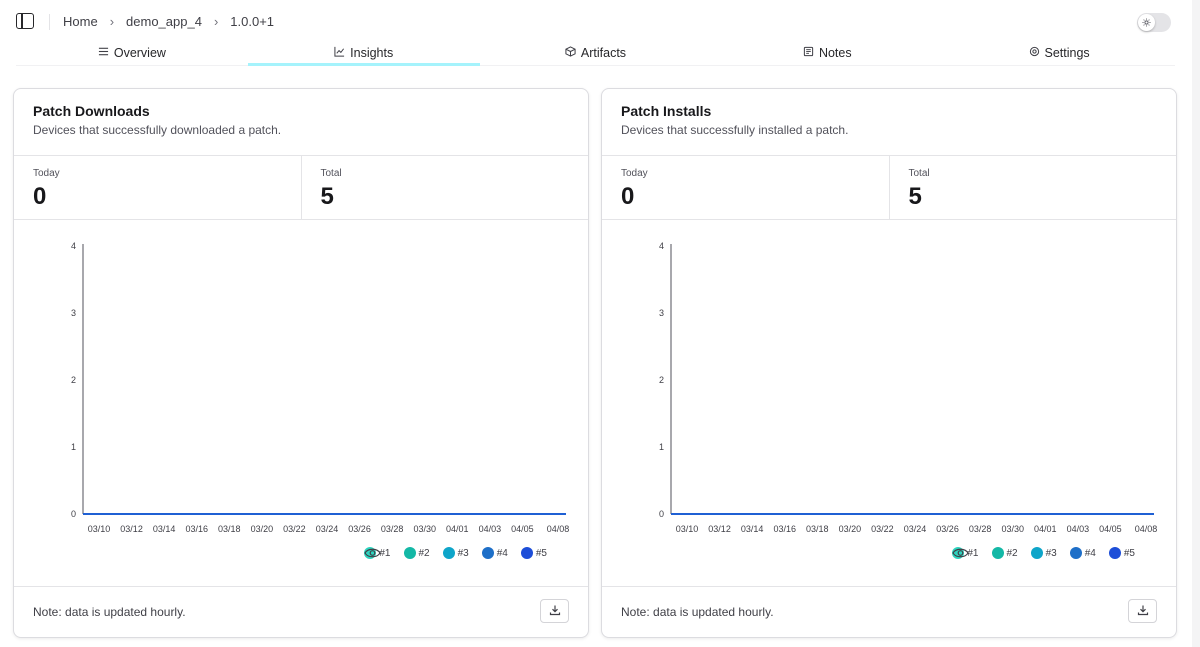  Describe the element at coordinates (600, 22) in the screenshot. I see `top-bar: Home › demo_app_4 › 1.0.0+1` at that location.